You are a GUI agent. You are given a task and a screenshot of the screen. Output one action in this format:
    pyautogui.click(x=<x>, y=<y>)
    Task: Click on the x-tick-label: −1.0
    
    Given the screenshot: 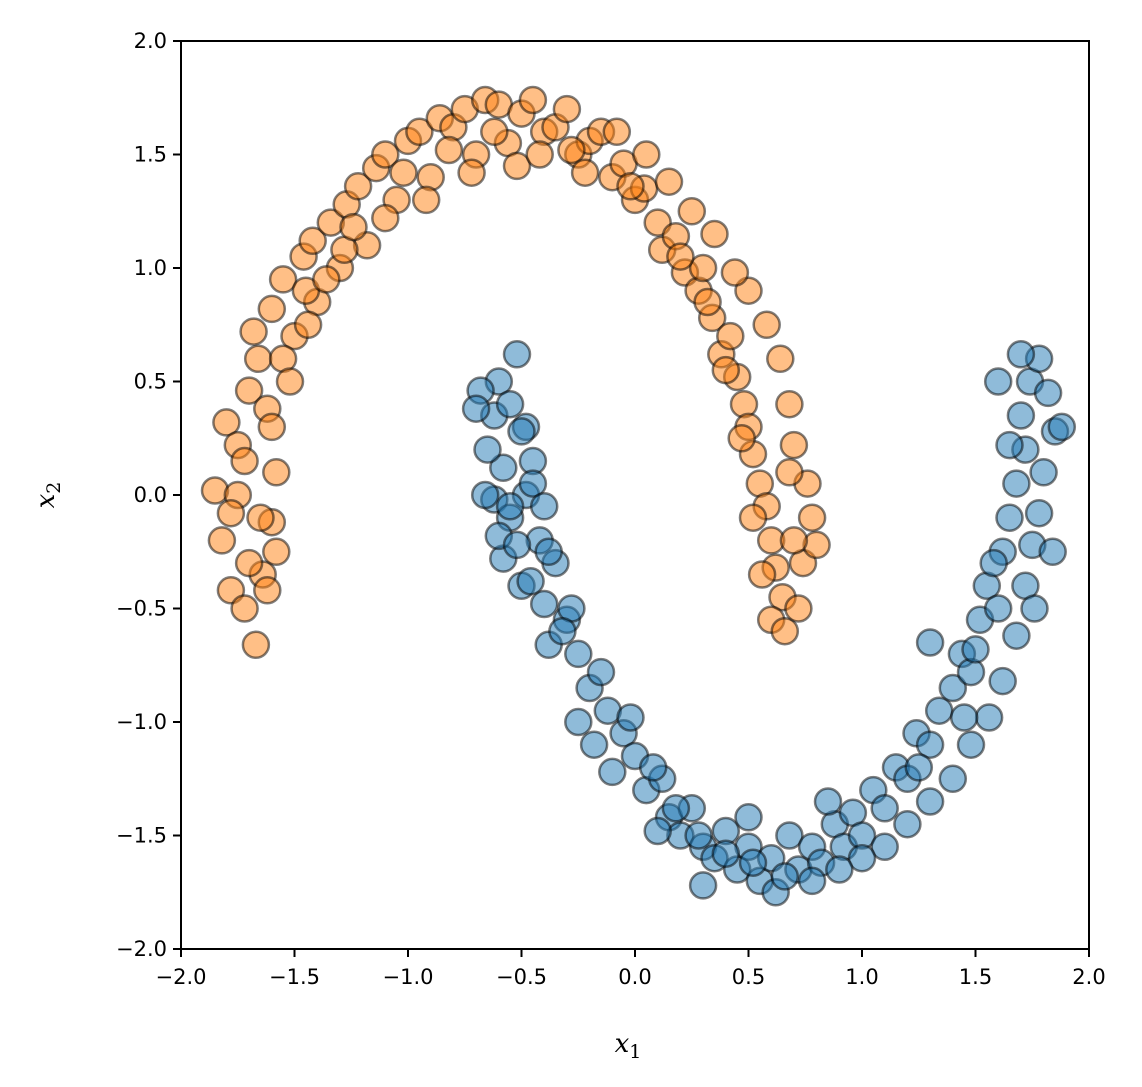 What is the action you would take?
    pyautogui.click(x=408, y=977)
    